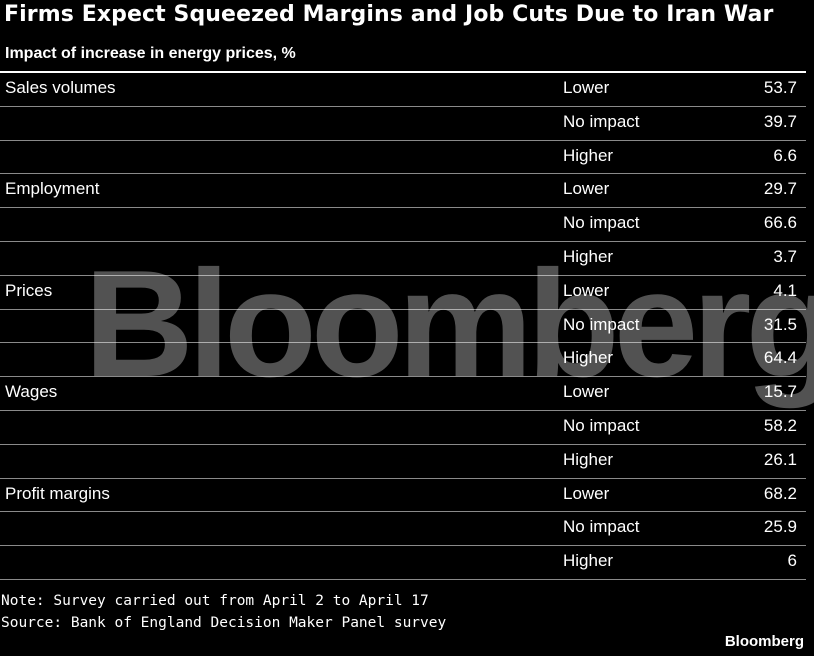 This screenshot has height=656, width=814. What do you see at coordinates (780, 223) in the screenshot?
I see `value-label: 66.6` at bounding box center [780, 223].